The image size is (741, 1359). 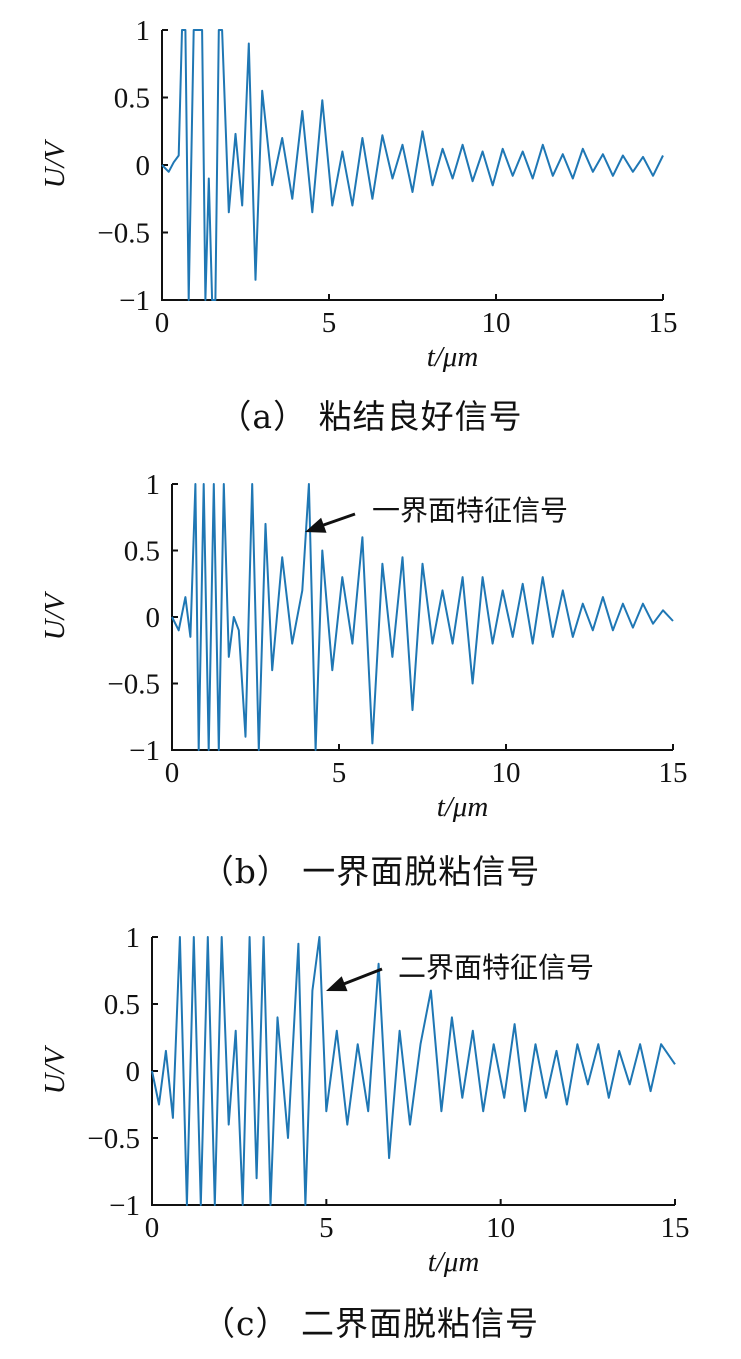 I want to click on caption-c: （c） 二界面脱粘信号, so click(x=370, y=1323).